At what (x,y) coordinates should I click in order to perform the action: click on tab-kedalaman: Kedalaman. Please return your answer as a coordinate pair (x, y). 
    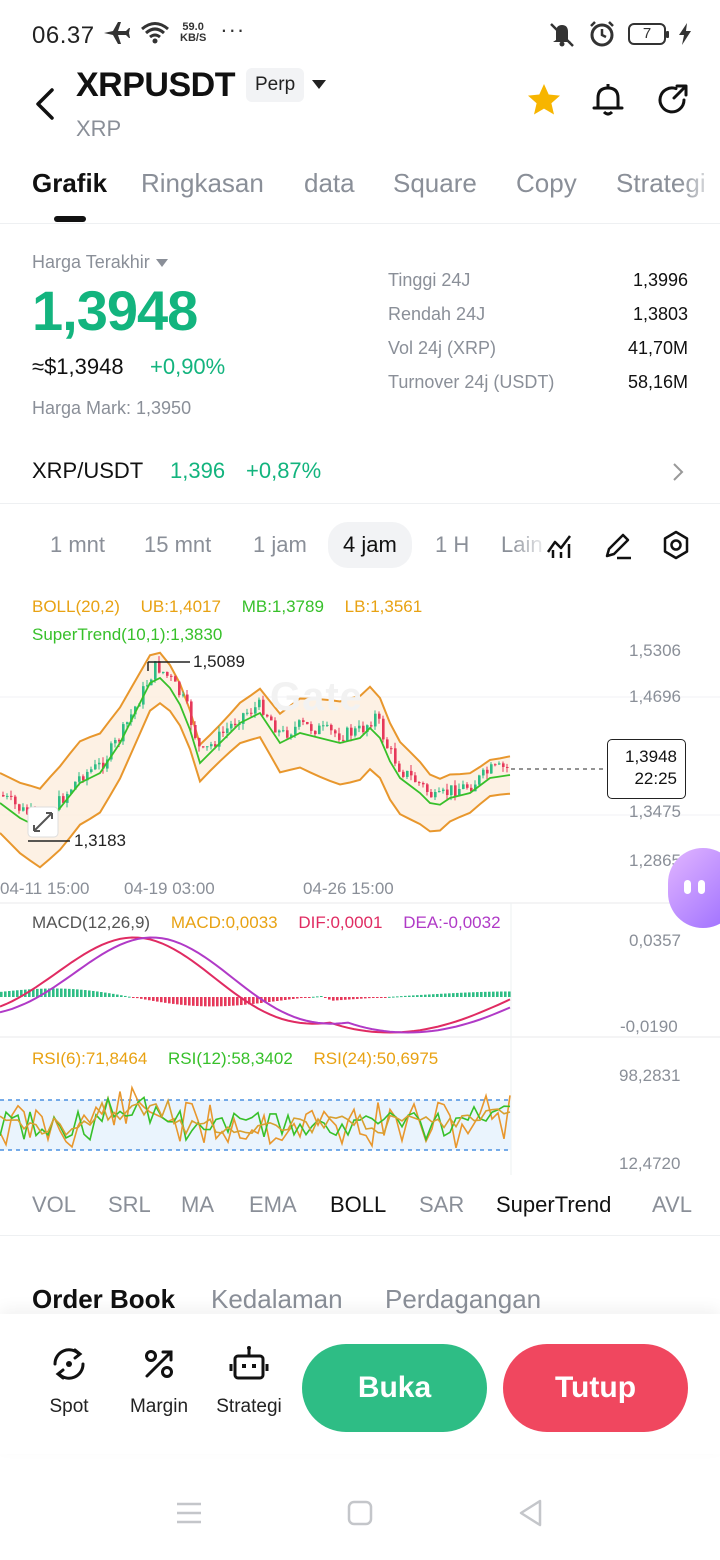
    Looking at the image, I should click on (277, 1299).